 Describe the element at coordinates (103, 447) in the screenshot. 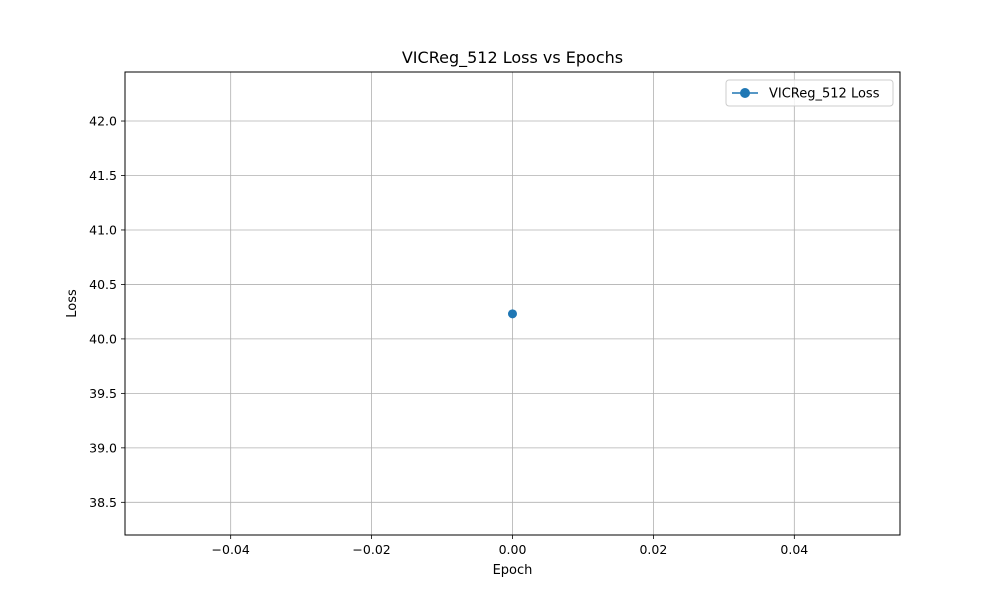

I see `y-tick-label: 39.0` at that location.